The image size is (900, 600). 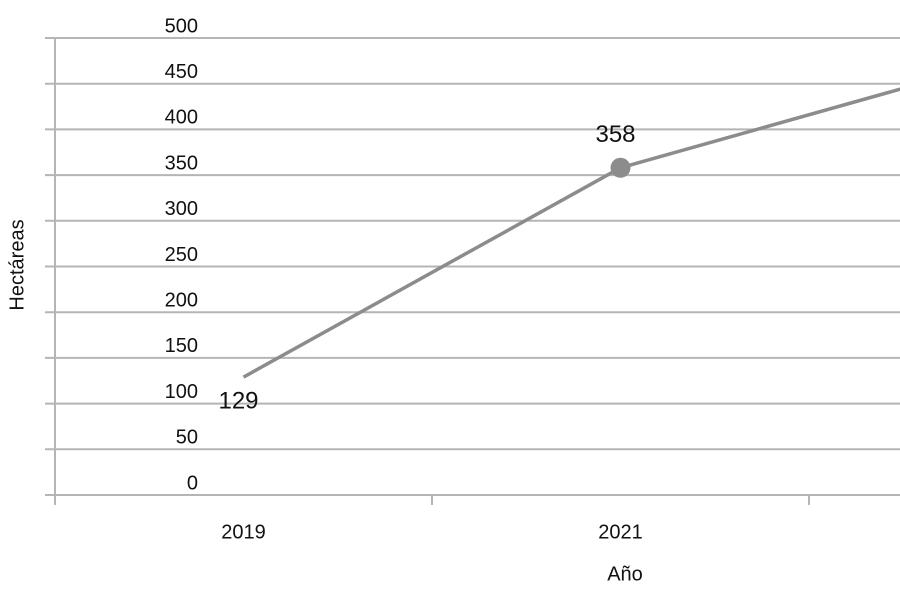 What do you see at coordinates (181, 26) in the screenshot?
I see `y-tick-label: 500` at bounding box center [181, 26].